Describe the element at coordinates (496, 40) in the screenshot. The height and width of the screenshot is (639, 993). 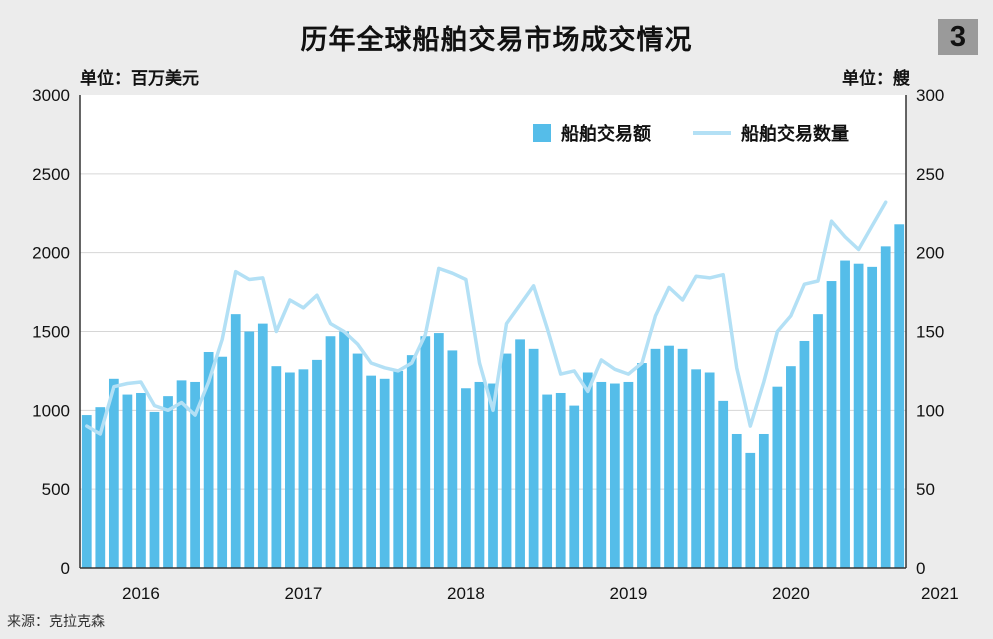
I see `chart-title: 历年全球船舶交易市场成交情况` at that location.